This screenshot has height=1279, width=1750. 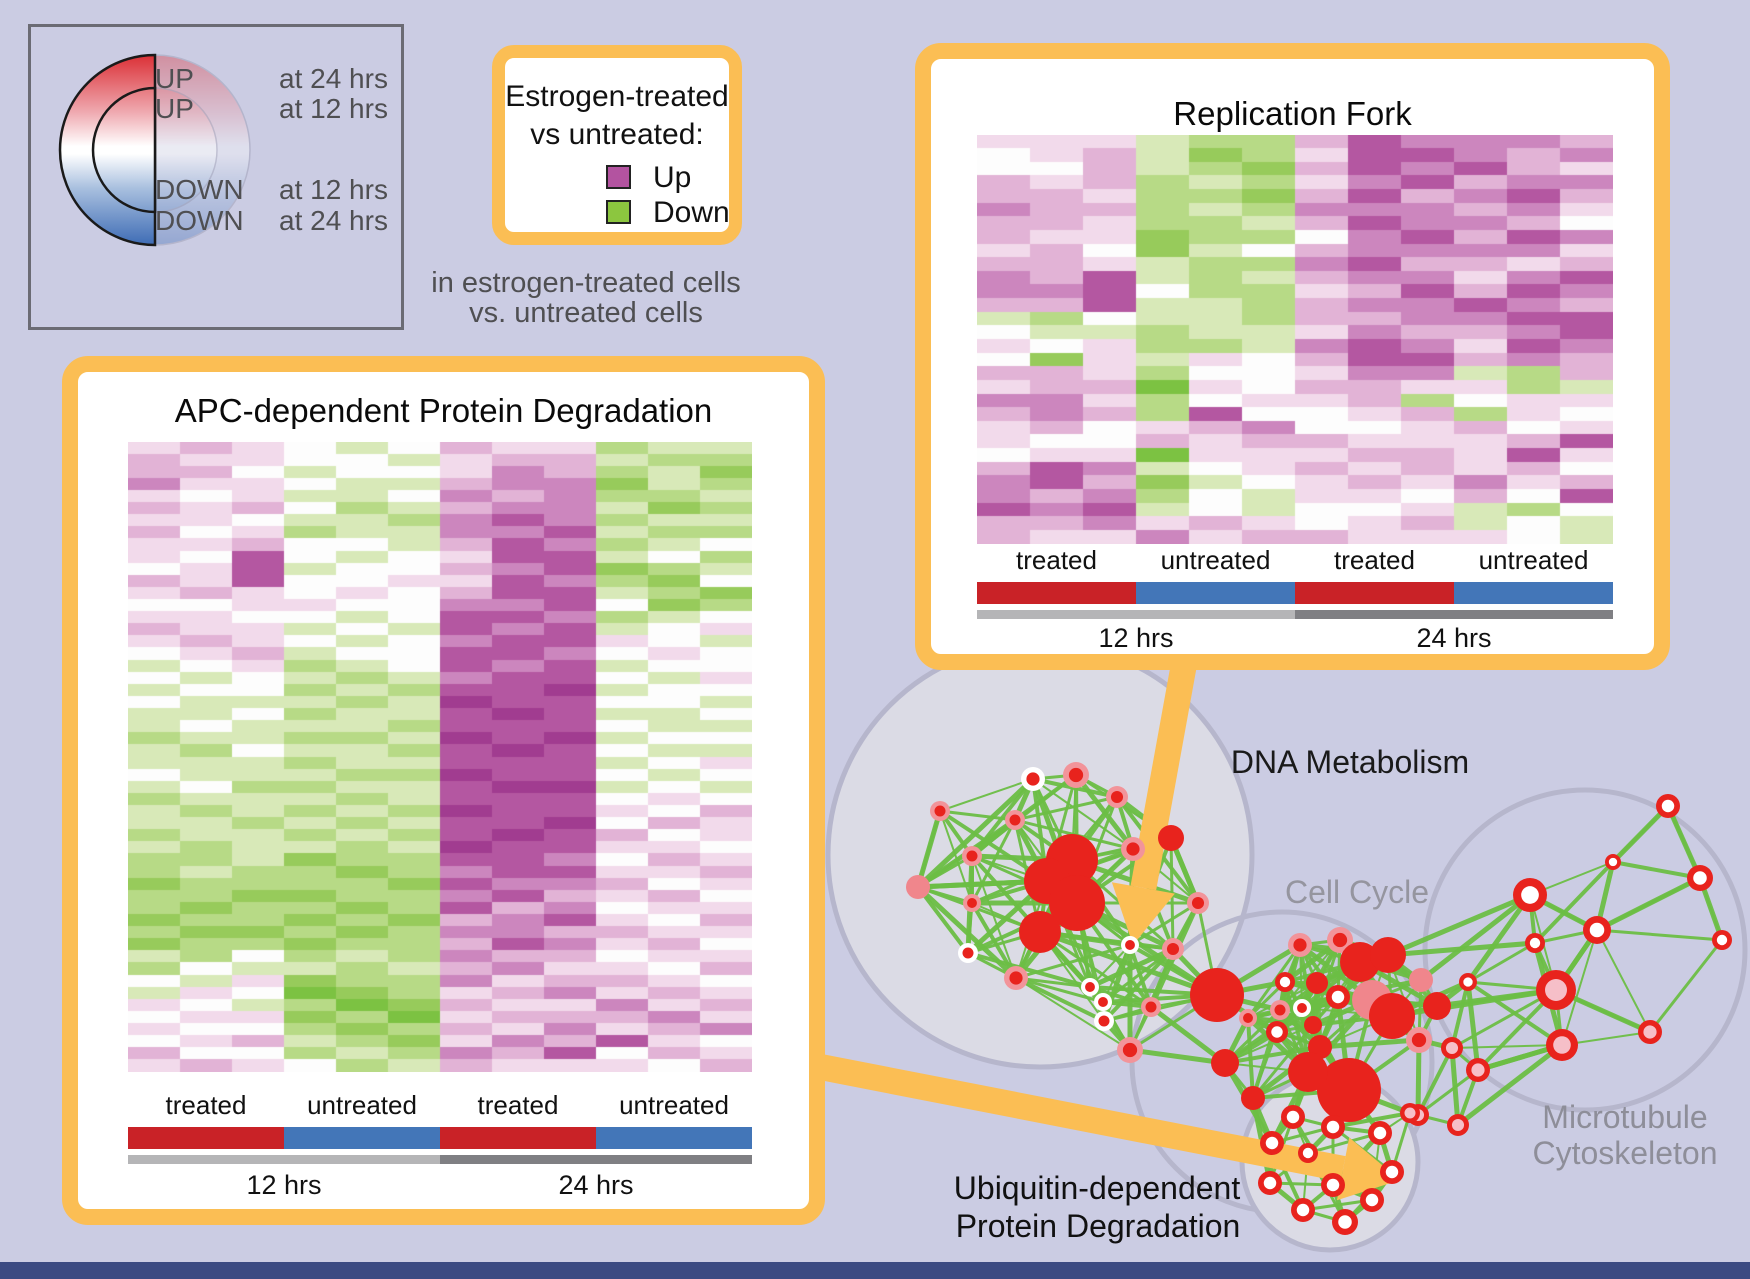 I want to click on apc-time-label-1: 24 hrs, so click(x=596, y=1185).